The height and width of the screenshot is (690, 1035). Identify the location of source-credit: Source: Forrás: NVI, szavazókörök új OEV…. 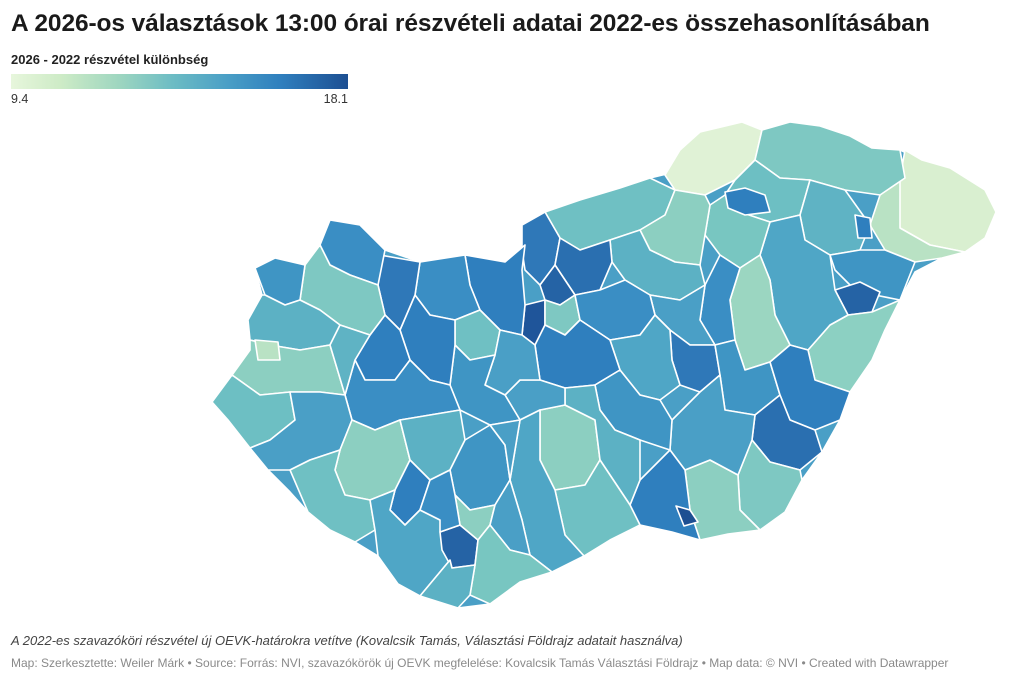
(447, 663).